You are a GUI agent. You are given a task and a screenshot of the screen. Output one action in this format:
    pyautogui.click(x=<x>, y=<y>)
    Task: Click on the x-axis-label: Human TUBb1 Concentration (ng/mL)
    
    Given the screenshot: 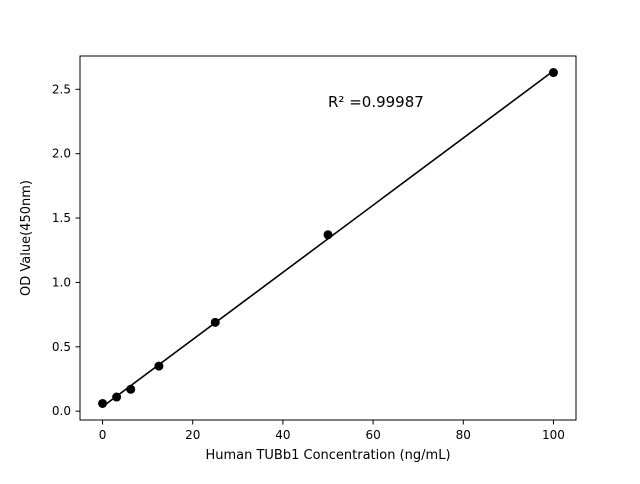 What is the action you would take?
    pyautogui.click(x=327, y=455)
    